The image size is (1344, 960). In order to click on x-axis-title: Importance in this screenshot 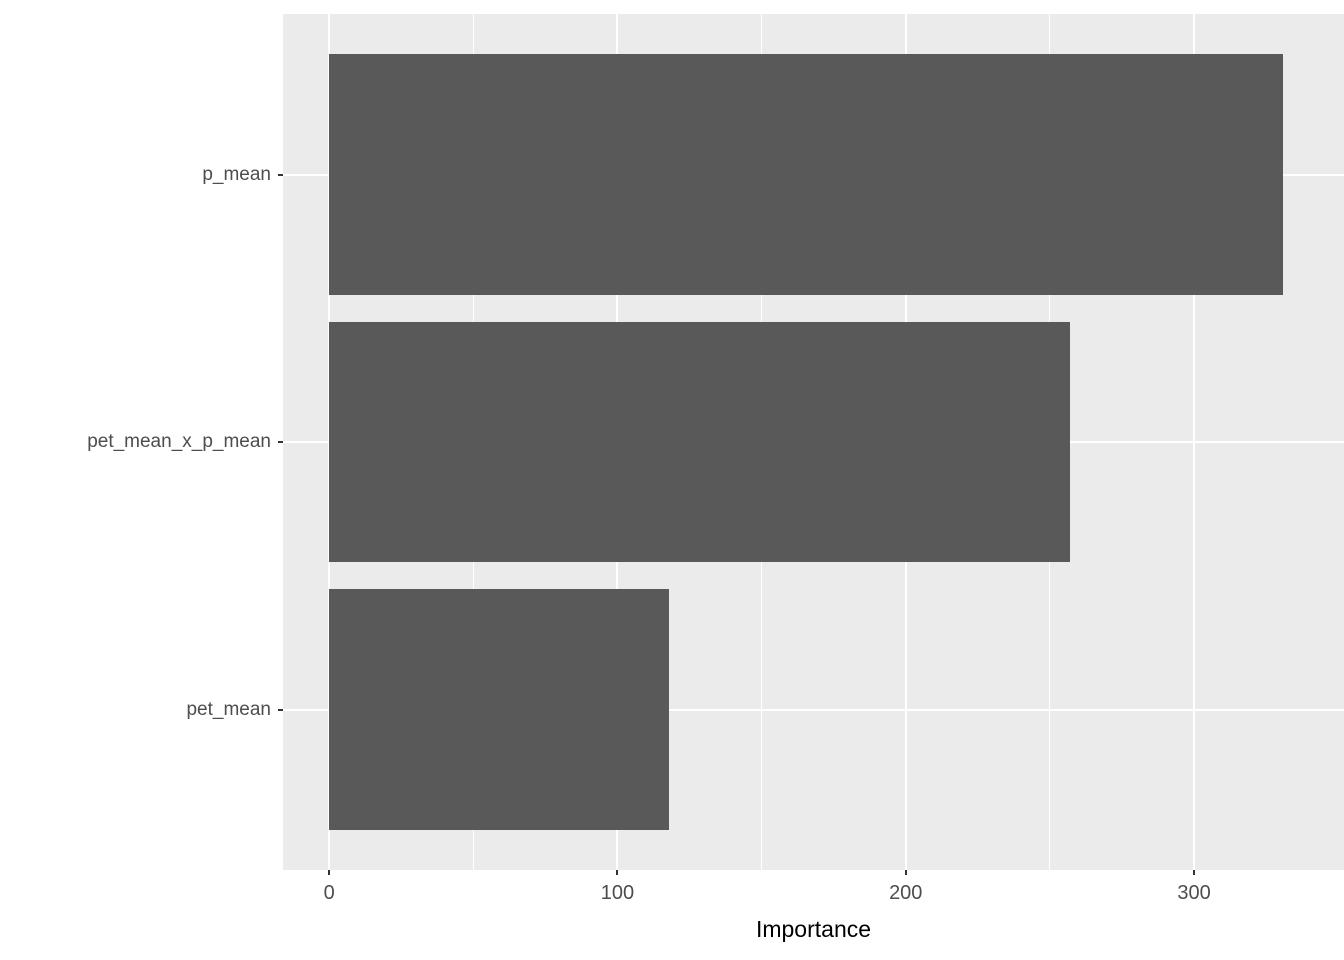, I will do `click(813, 929)`.